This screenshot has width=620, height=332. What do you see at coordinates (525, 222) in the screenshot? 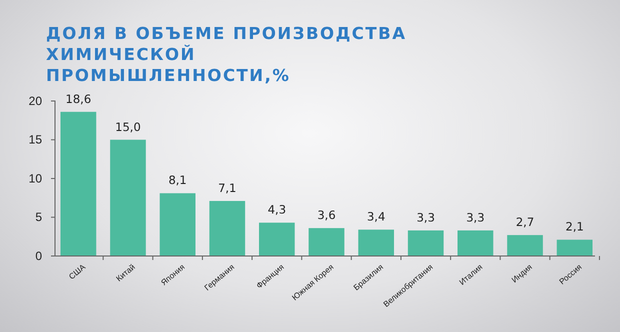
I see `data-label: 2,7` at bounding box center [525, 222].